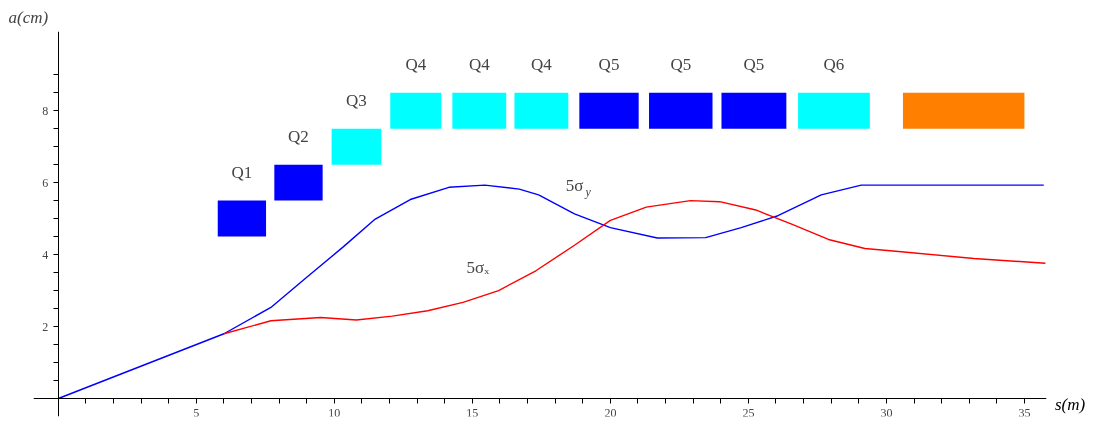  I want to click on y-tick-label: 6, so click(45, 182).